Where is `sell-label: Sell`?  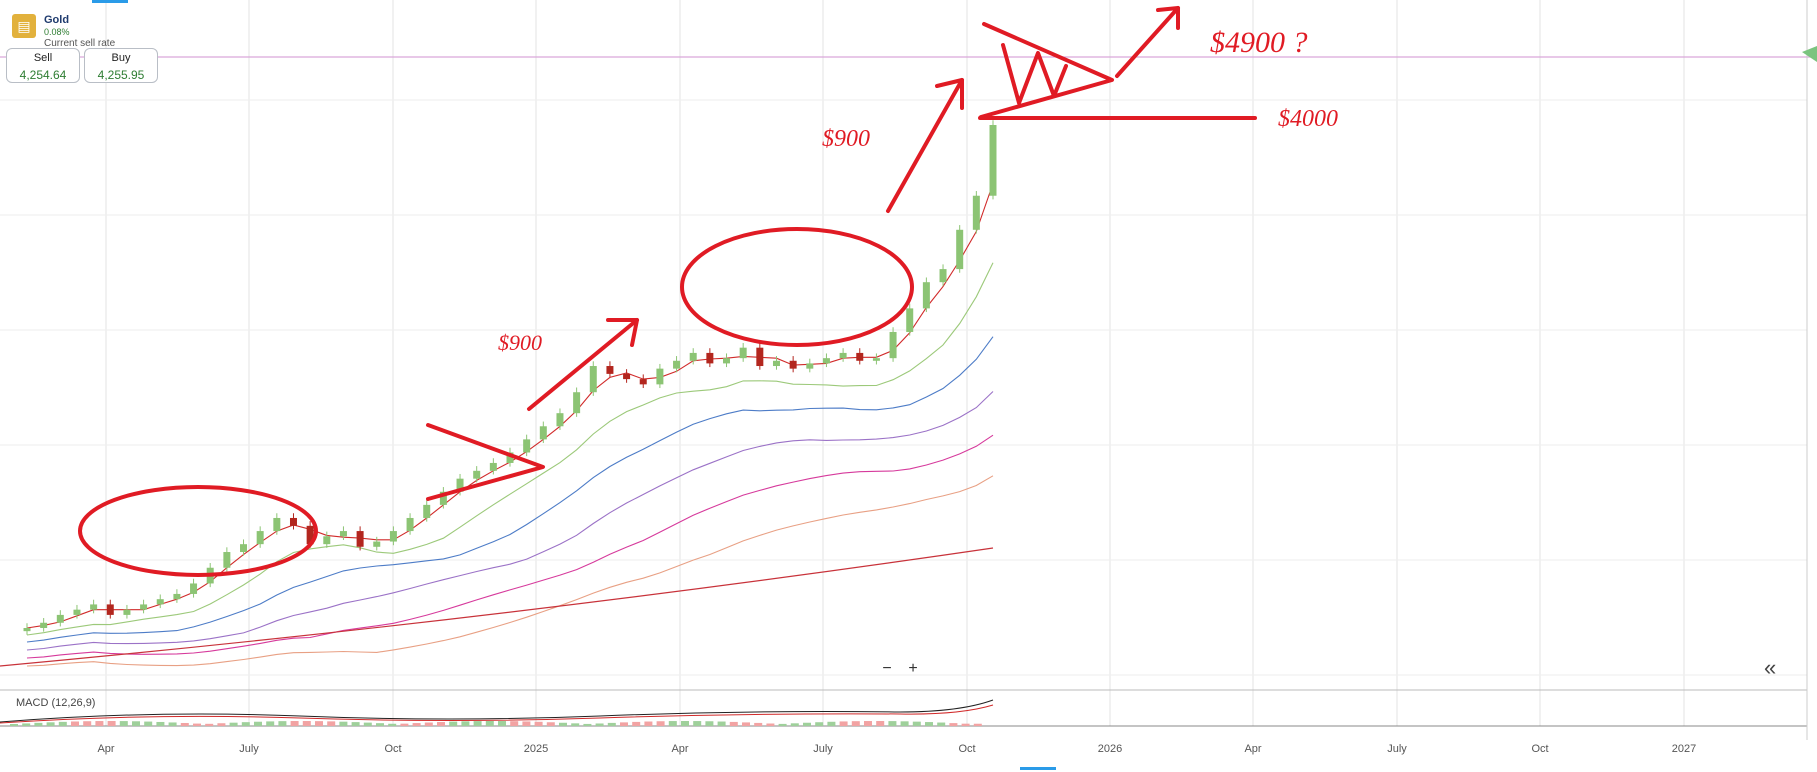
sell-label: Sell is located at coordinates (43, 58).